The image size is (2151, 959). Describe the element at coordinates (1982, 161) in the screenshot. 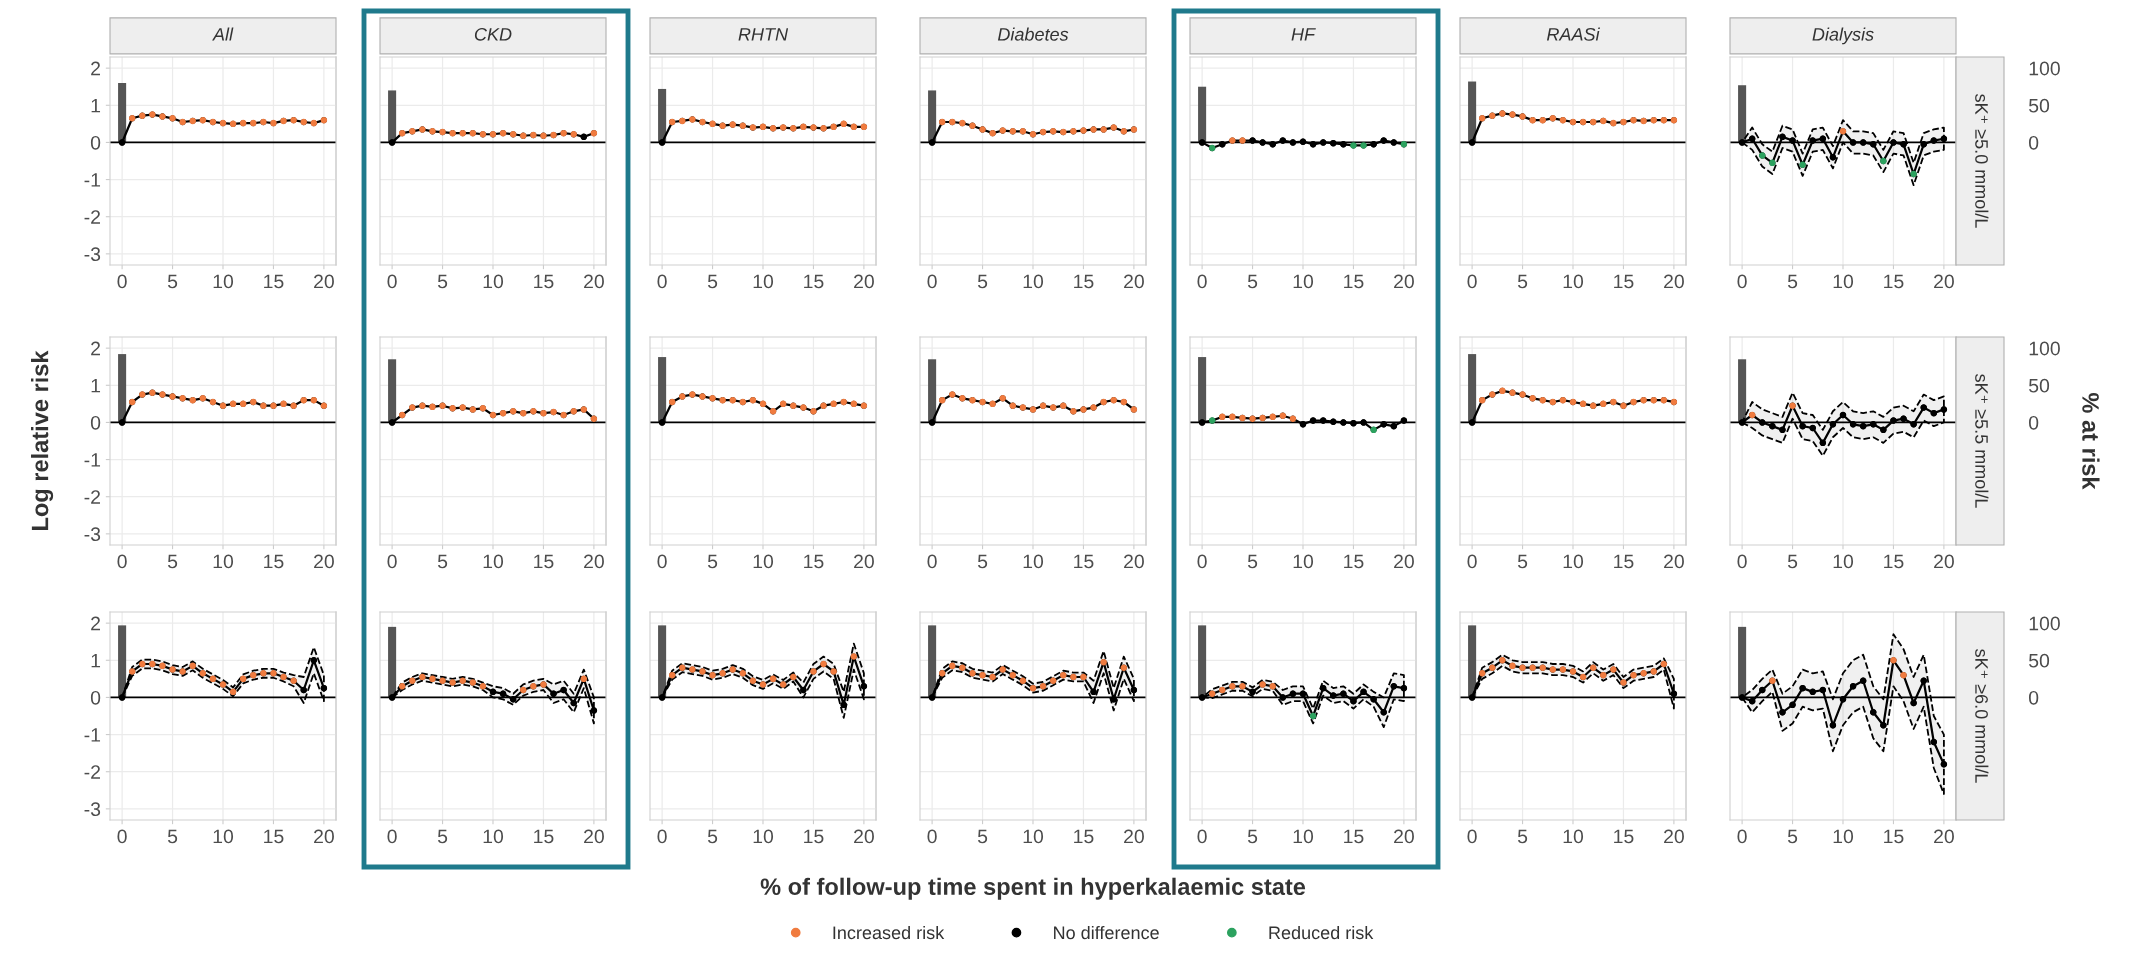

I see `text: sK⁺ ≥5.0 mmol/L` at that location.